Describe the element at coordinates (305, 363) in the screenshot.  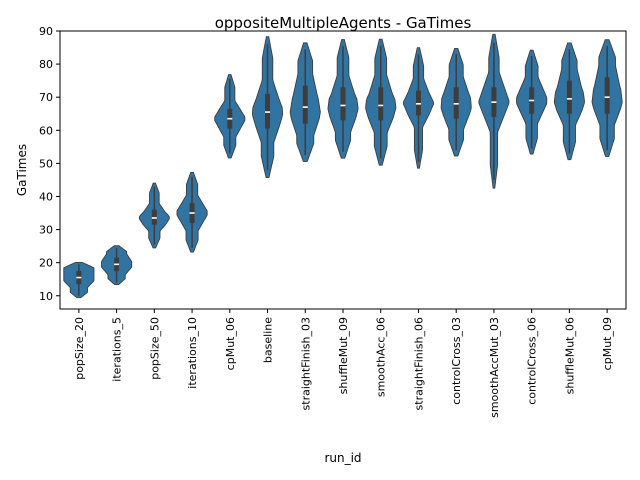
I see `x-tick-label: straightFinish_03` at that location.